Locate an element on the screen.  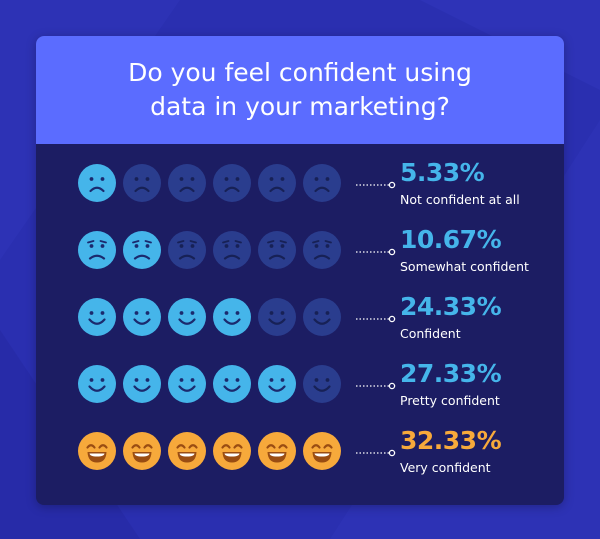
response-label: Somewhat confident is located at coordinates (464, 266).